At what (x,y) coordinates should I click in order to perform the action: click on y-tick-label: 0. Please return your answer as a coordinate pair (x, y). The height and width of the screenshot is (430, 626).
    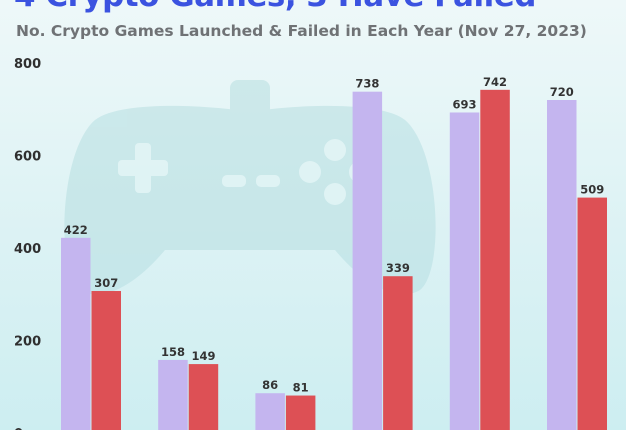
    Looking at the image, I should click on (18, 428).